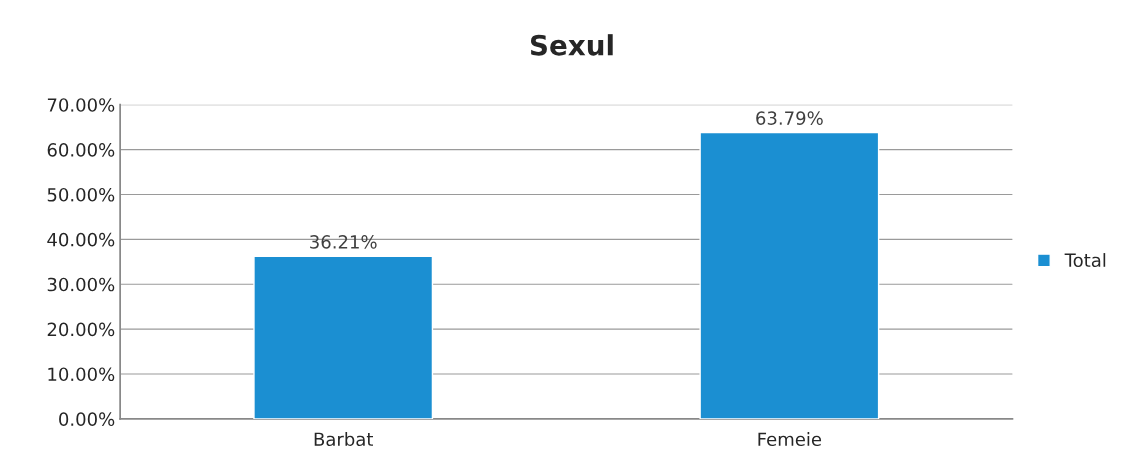 This screenshot has width=1144, height=476. Describe the element at coordinates (789, 118) in the screenshot. I see `text: 63.79%` at that location.